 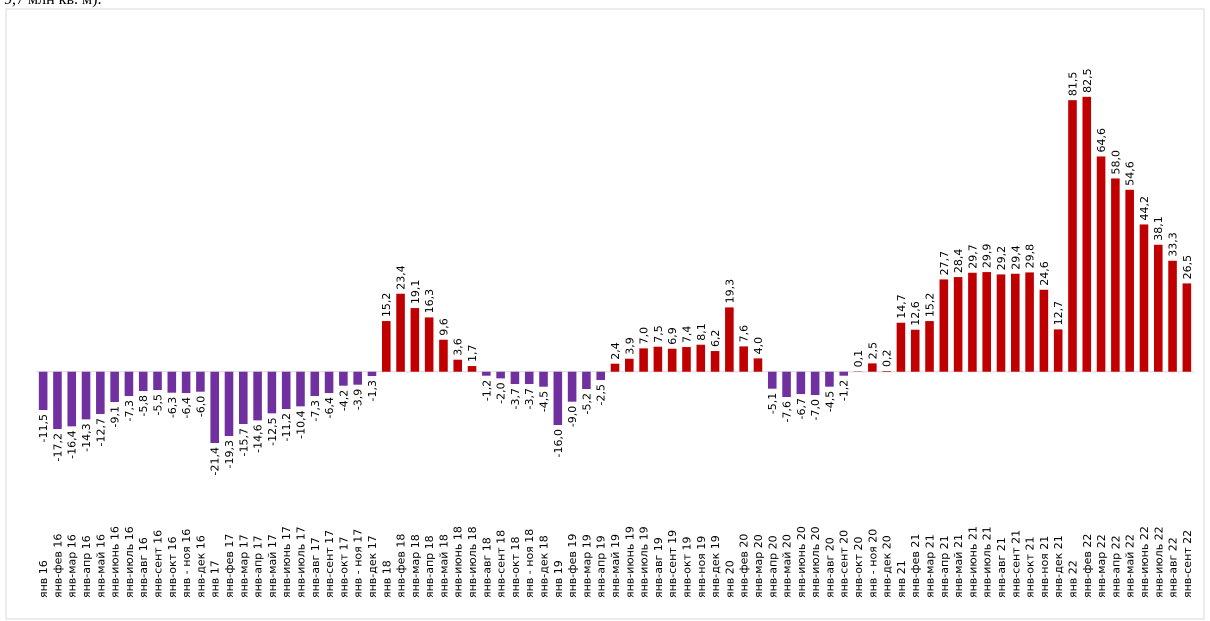 What do you see at coordinates (458, 347) in the screenshot?
I see `value-label: 3,6` at bounding box center [458, 347].